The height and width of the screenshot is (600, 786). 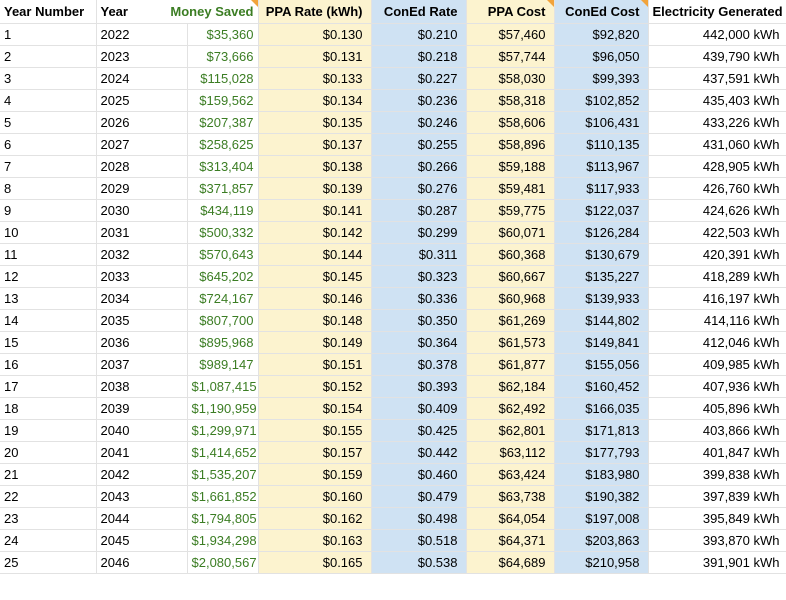 I want to click on cell-coned-rate: $0.393, so click(x=419, y=386).